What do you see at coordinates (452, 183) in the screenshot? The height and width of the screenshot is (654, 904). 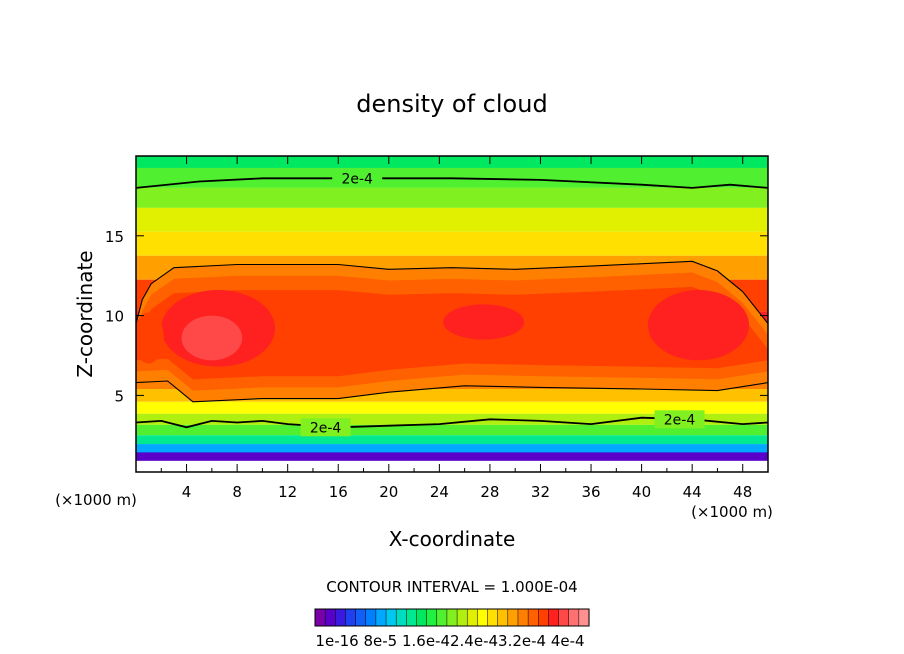 I see `contour-line-upper` at bounding box center [452, 183].